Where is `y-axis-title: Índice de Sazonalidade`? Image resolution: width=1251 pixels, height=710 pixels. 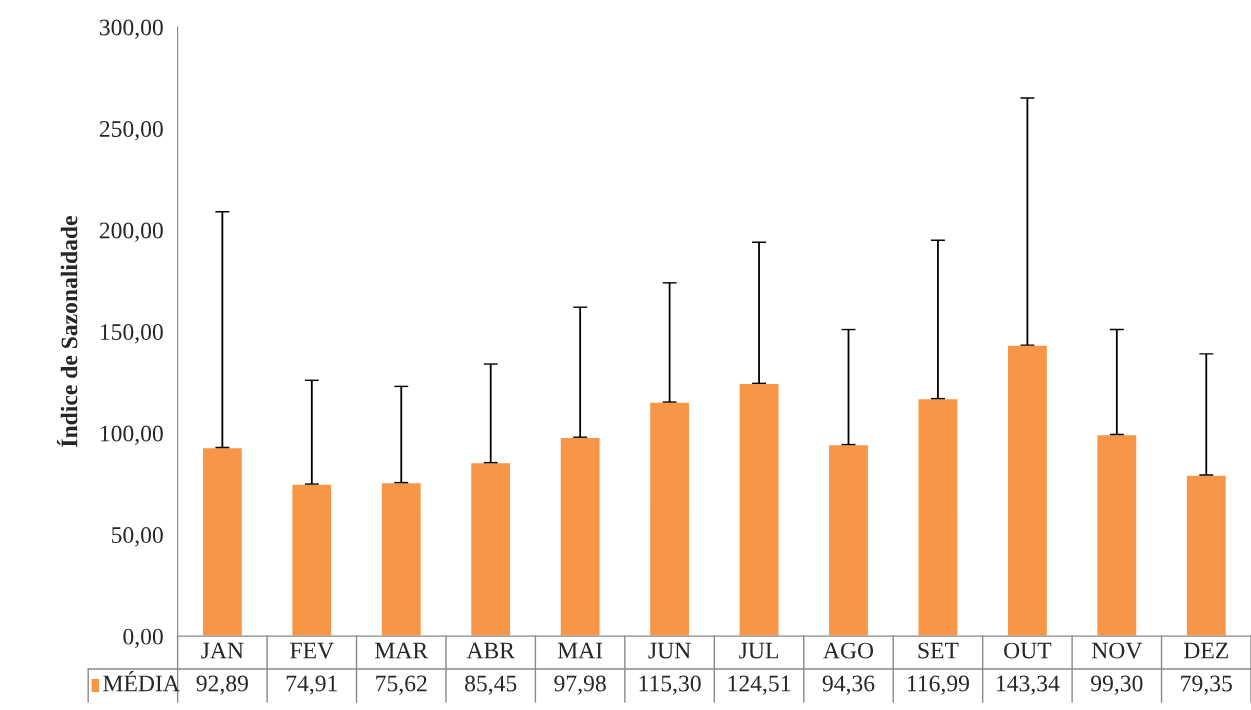
y-axis-title: Índice de Sazonalidade is located at coordinates (67, 331).